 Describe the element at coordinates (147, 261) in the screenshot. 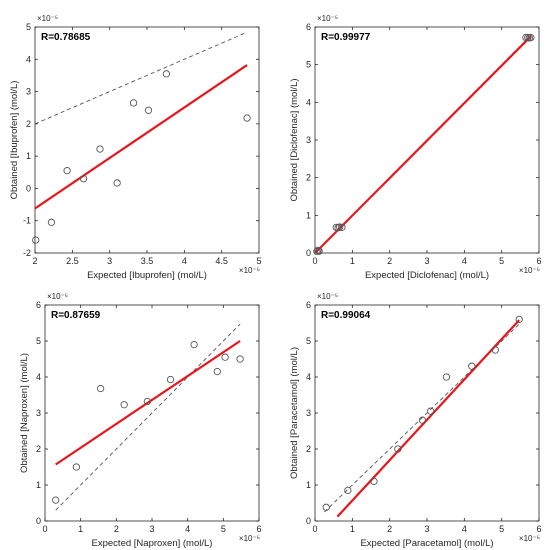

I see `x-tick-label: 3.5` at that location.